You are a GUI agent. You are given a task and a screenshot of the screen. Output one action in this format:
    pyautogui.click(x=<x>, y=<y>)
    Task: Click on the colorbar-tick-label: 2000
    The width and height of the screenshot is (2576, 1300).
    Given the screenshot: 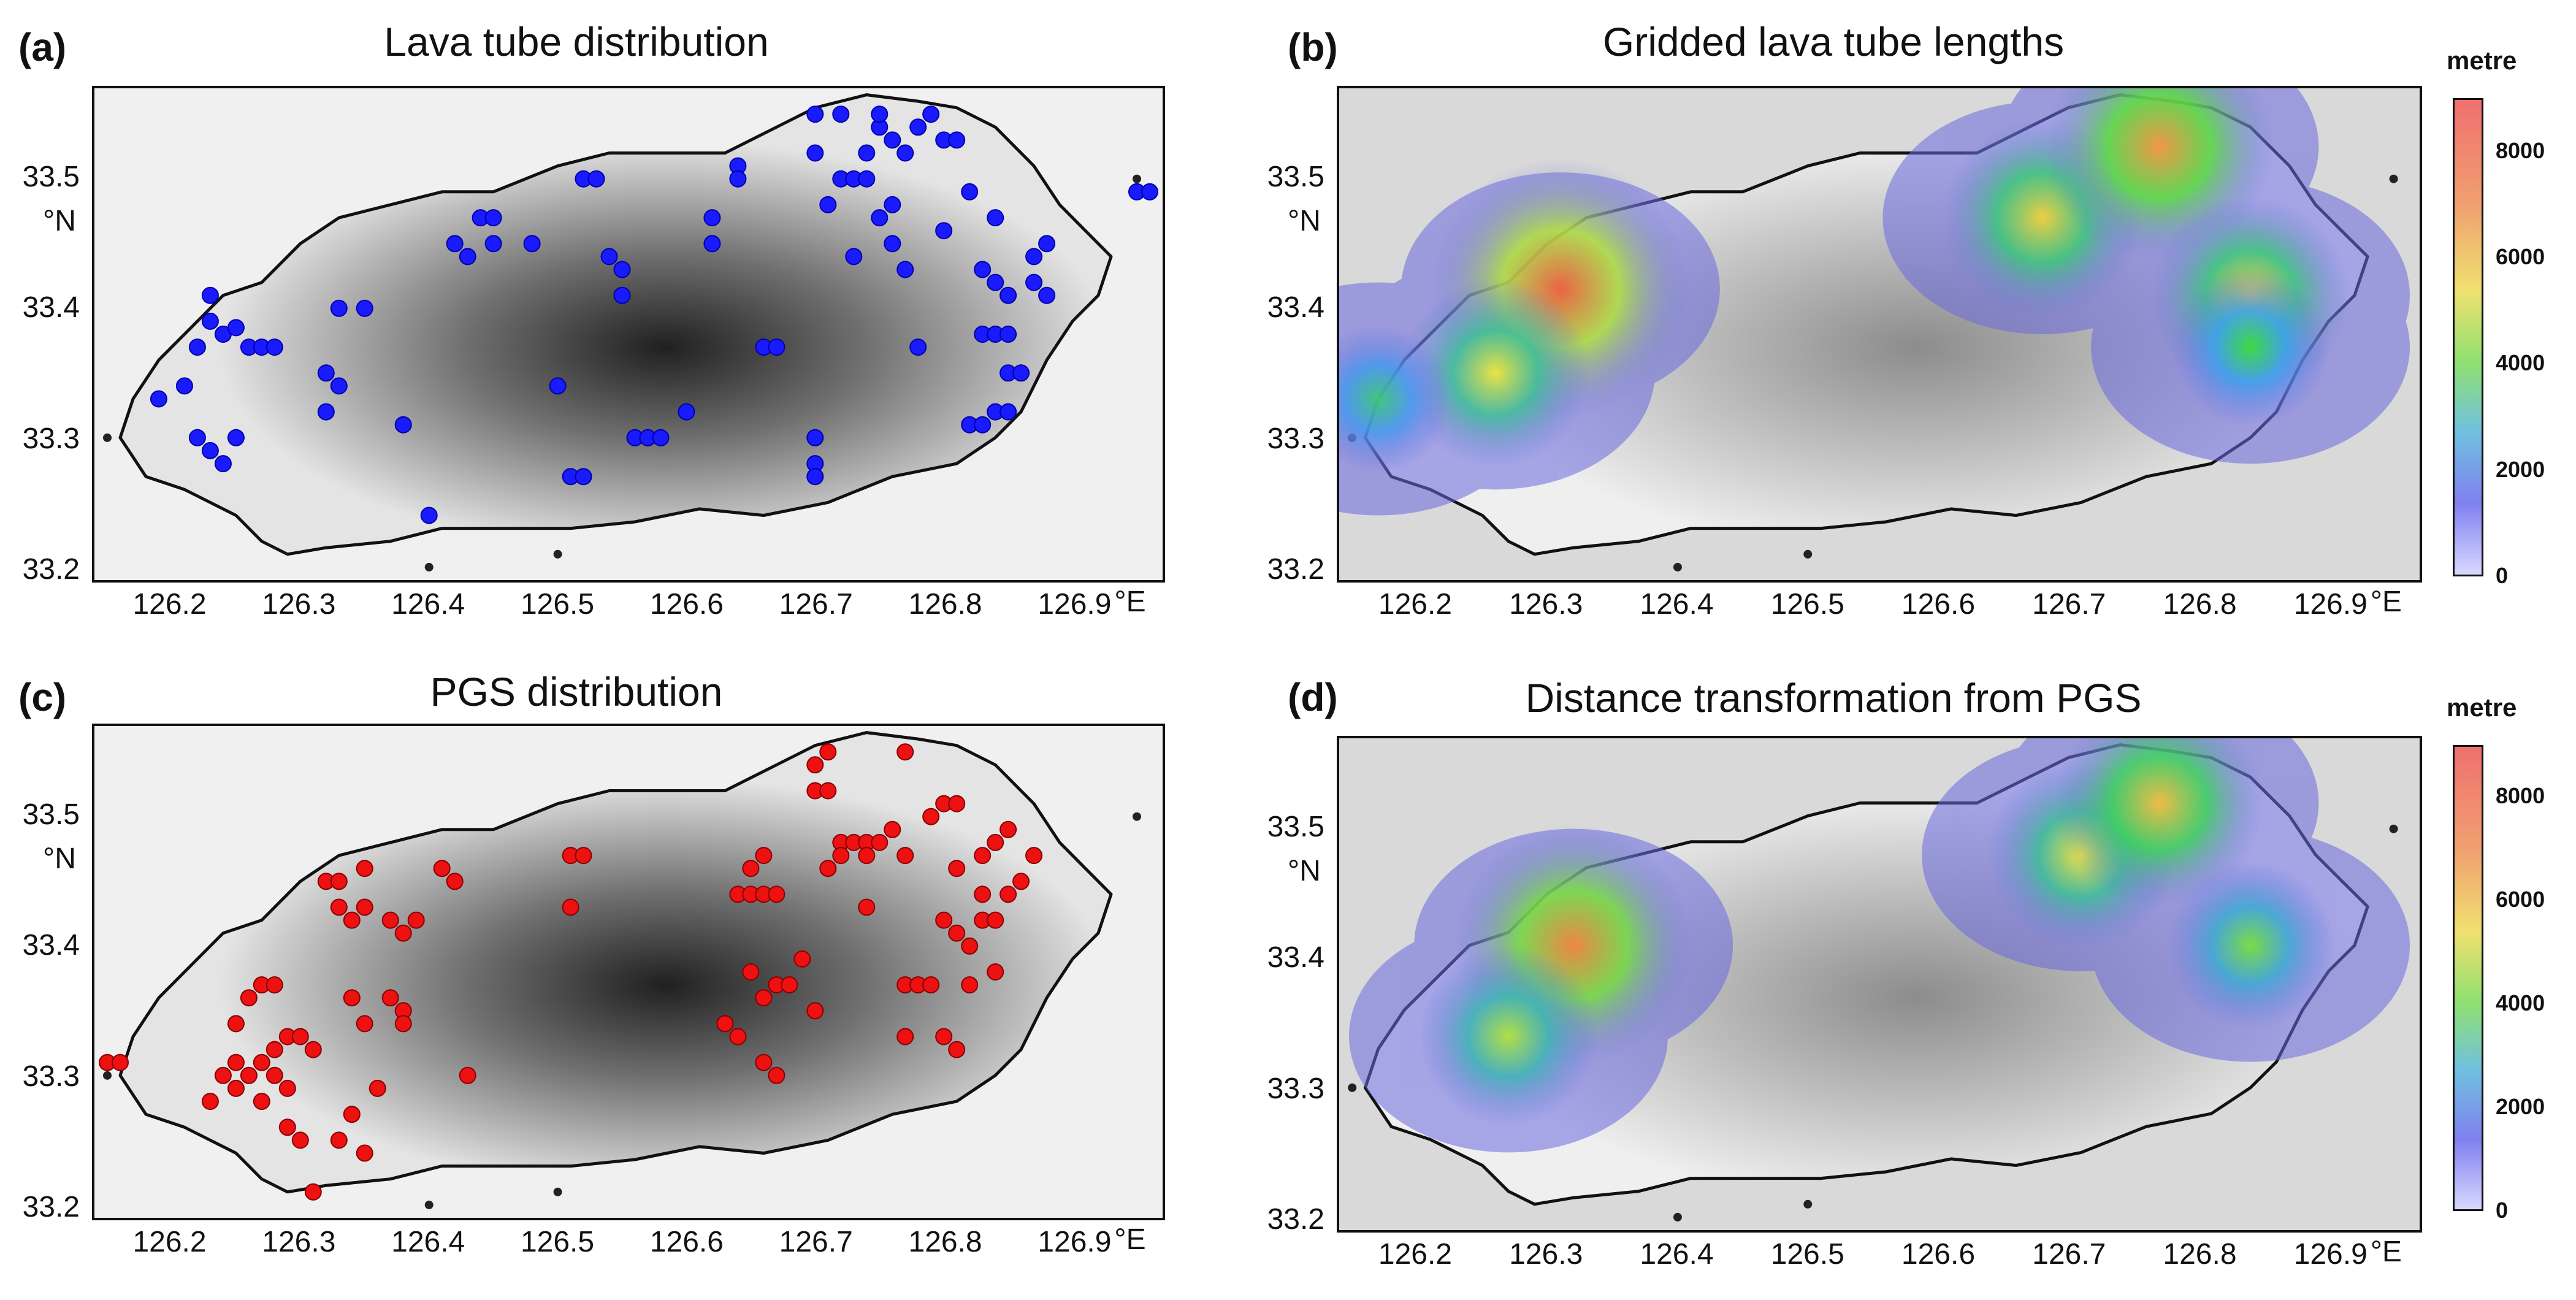 What is the action you would take?
    pyautogui.click(x=2520, y=1107)
    